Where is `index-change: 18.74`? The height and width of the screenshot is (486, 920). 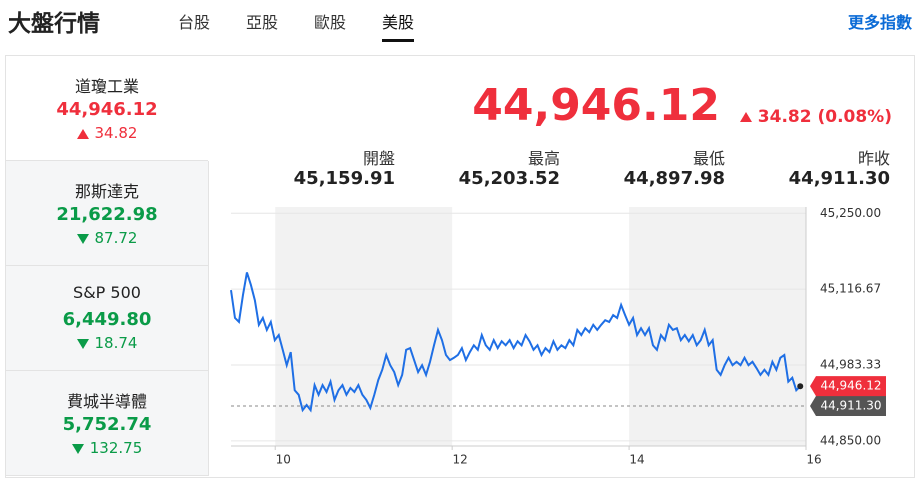
index-change: 18.74 is located at coordinates (107, 343).